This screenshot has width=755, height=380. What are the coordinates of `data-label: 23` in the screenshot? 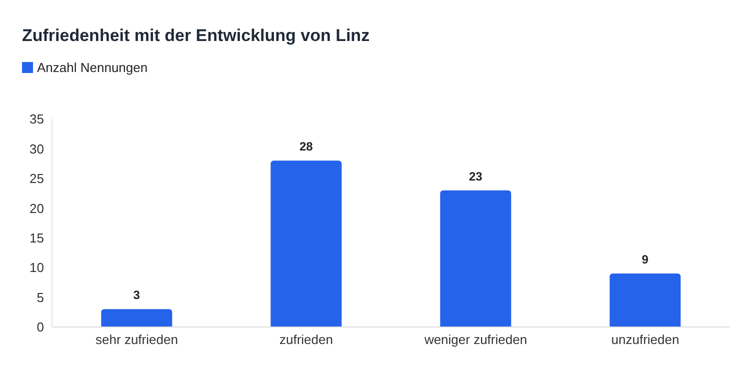 It's located at (475, 176).